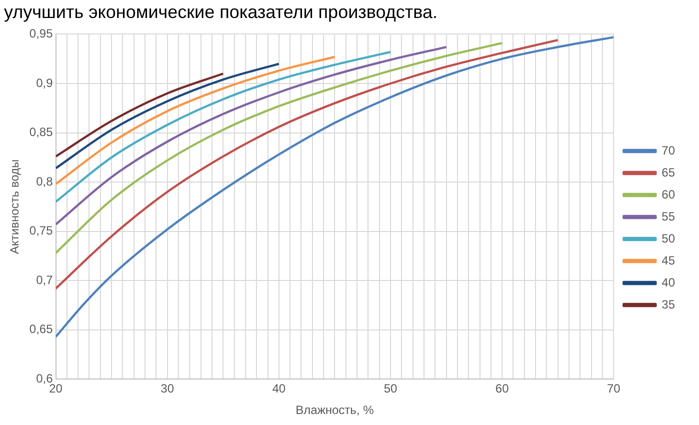 The height and width of the screenshot is (425, 699). What do you see at coordinates (502, 389) in the screenshot?
I see `x-tick-label: 60` at bounding box center [502, 389].